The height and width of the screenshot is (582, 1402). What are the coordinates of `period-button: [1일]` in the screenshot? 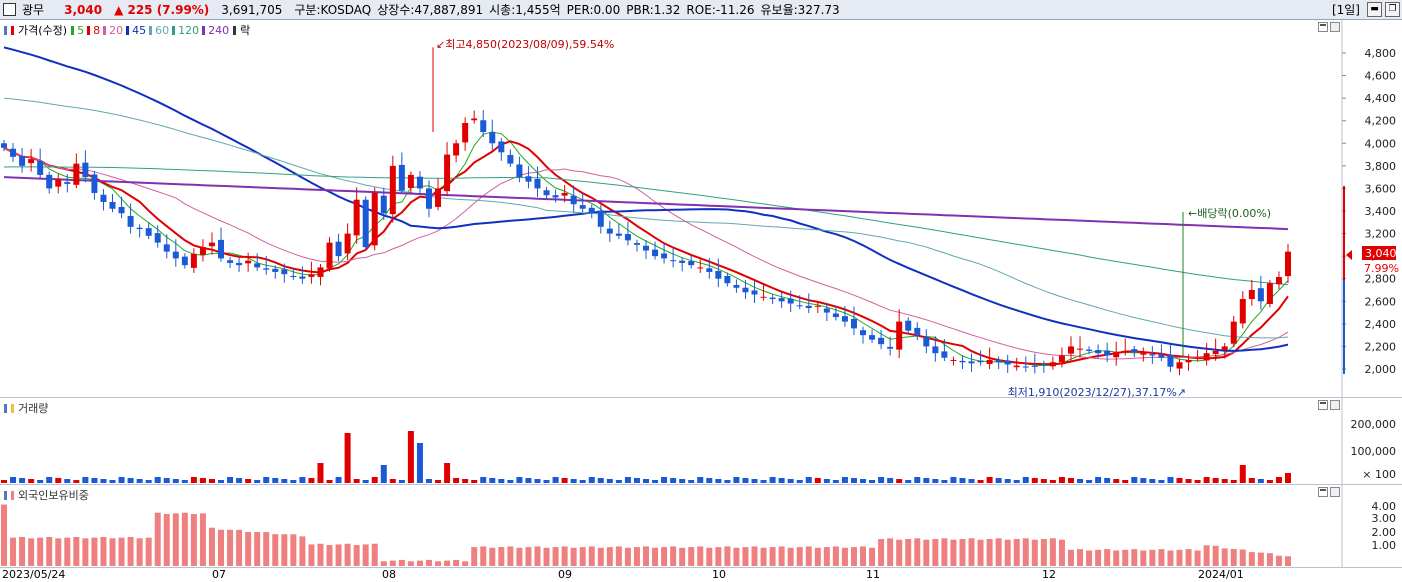 It's located at (1345, 10).